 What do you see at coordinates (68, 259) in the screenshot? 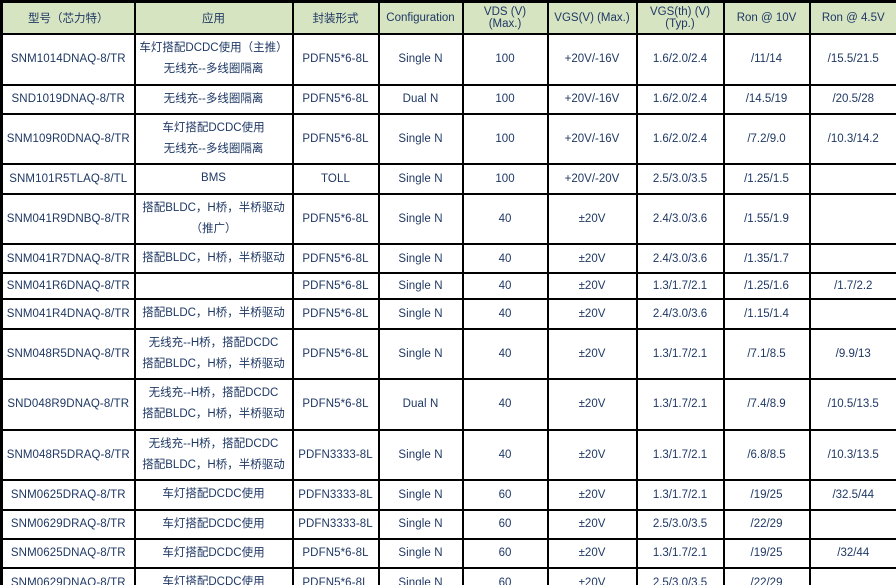
I see `cell-part: SNM041R7DNAQ-8/TR` at bounding box center [68, 259].